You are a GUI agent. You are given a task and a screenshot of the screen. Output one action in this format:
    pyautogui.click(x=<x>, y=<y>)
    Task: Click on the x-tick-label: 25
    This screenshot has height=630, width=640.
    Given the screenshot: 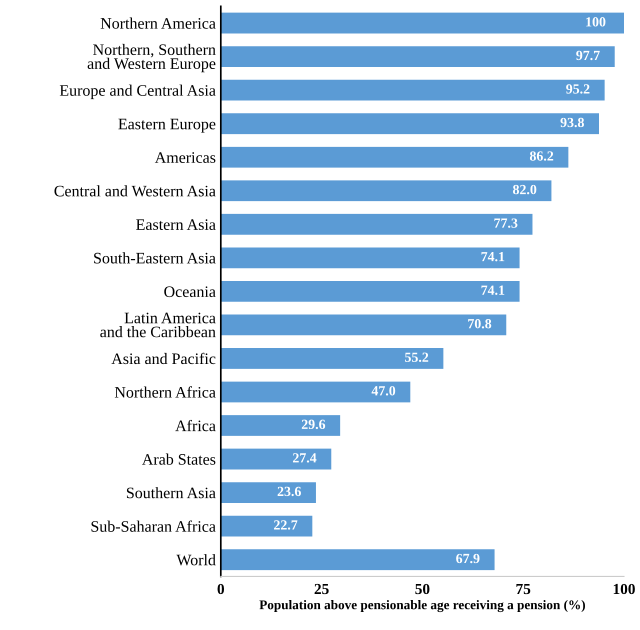 What is the action you would take?
    pyautogui.click(x=321, y=589)
    